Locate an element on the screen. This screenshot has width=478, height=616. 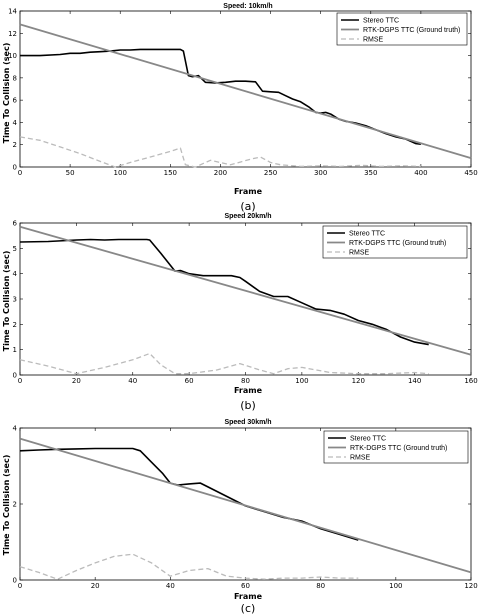
x-tick-label: 300 is located at coordinates (320, 173).